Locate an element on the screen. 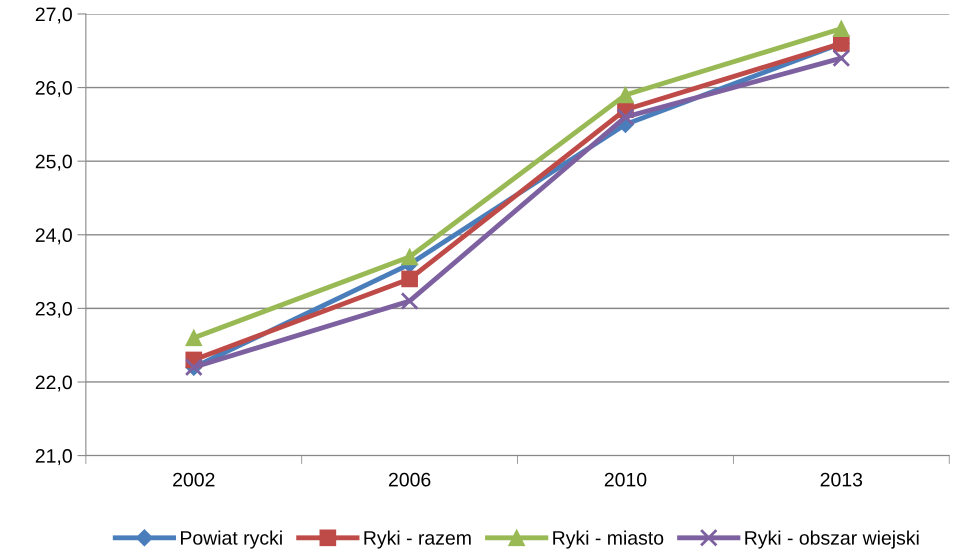 Image resolution: width=954 pixels, height=559 pixels. y-tick-label: 24,0 is located at coordinates (54, 236).